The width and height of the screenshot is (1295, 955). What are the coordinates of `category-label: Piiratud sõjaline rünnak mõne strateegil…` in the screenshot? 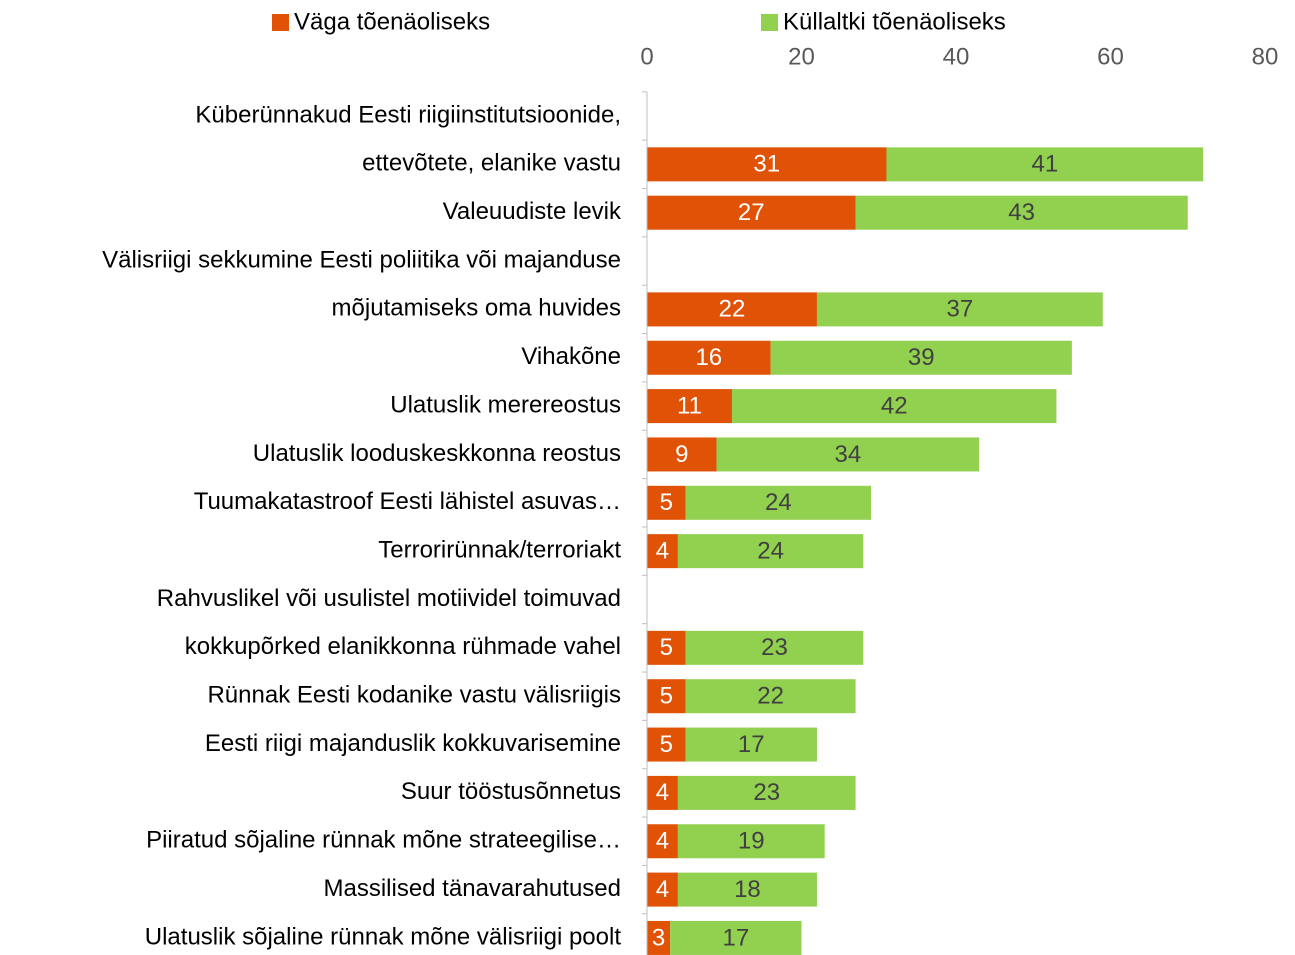 It's located at (383, 840).